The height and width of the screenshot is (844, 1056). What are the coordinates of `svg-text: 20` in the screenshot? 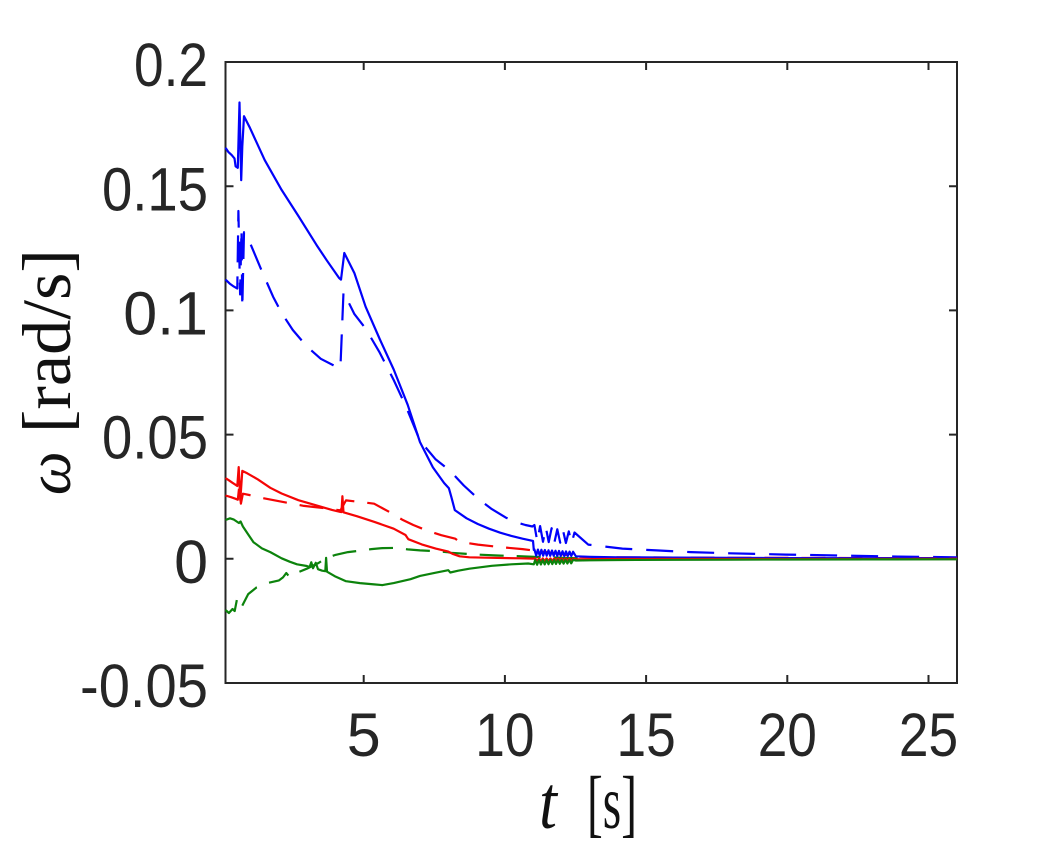 It's located at (787, 735).